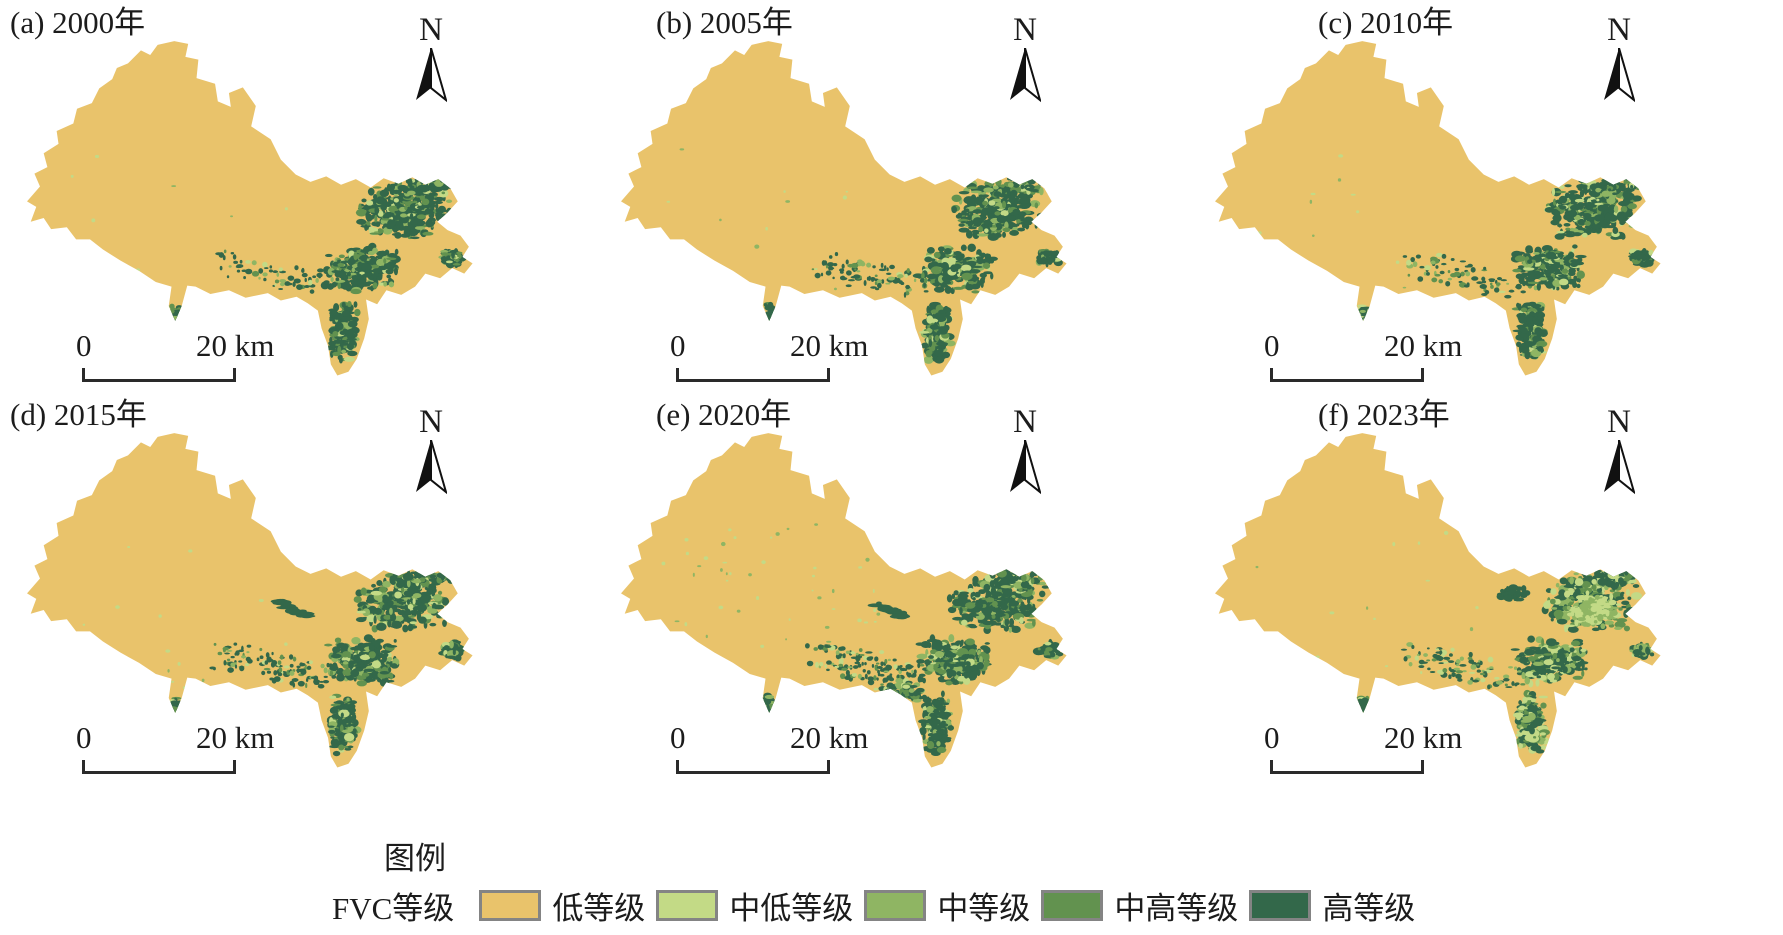  What do you see at coordinates (1386, 22) in the screenshot?
I see `panel-title: (c) 2010年` at bounding box center [1386, 22].